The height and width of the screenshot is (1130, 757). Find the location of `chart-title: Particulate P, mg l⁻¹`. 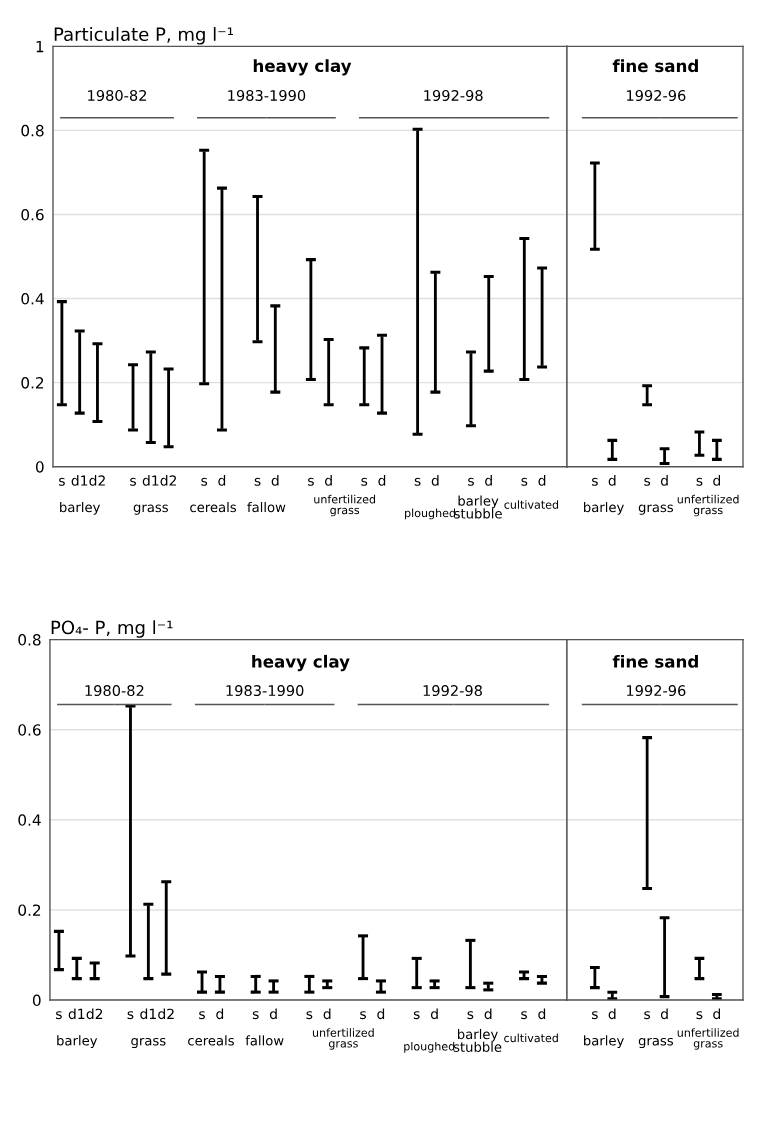

chart-title: Particulate P, mg l⁻¹ is located at coordinates (143, 36).